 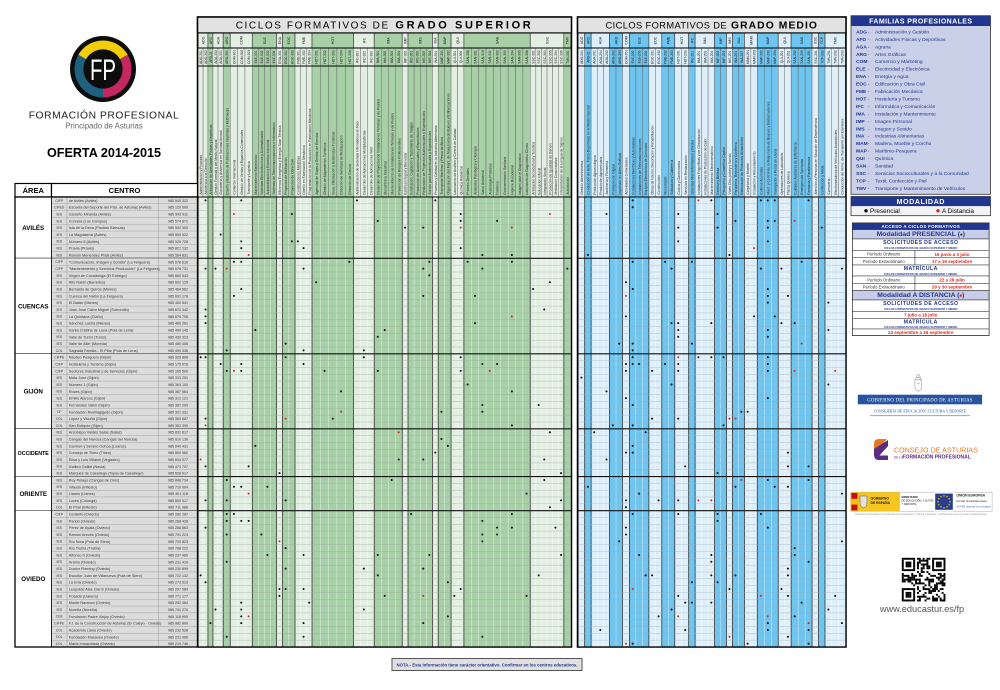 What do you see at coordinates (692, 40) in the screenshot?
I see `svg-text: IFC` at bounding box center [692, 40].